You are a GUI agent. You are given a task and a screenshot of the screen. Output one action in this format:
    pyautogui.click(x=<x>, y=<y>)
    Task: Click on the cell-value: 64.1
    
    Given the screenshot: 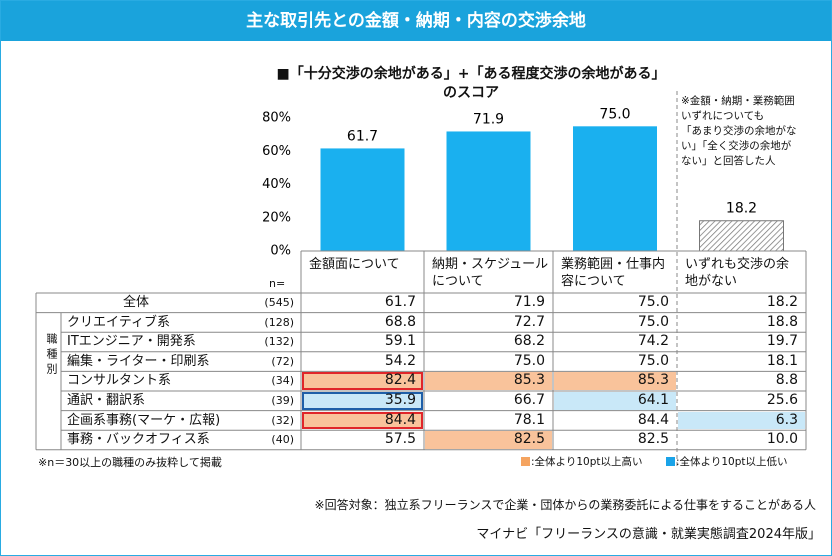 What is the action you would take?
    pyautogui.click(x=653, y=400)
    